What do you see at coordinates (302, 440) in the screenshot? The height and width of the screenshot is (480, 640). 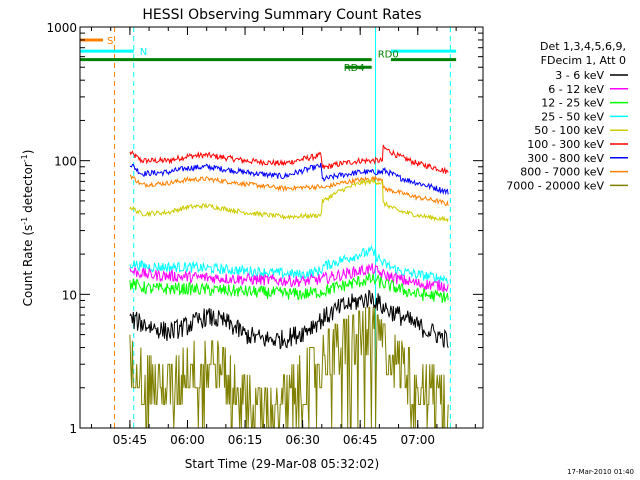 I see `x-tick-label: 06:30` at bounding box center [302, 440].